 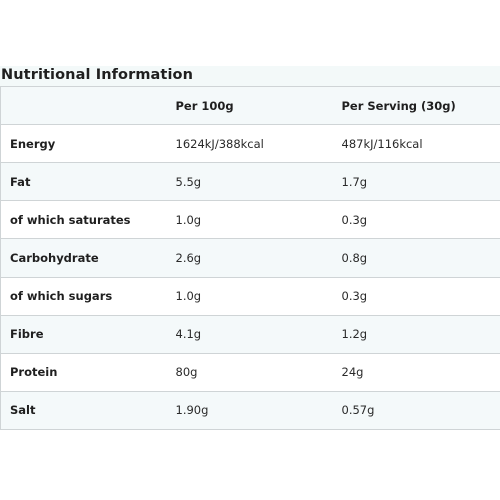 What do you see at coordinates (416, 258) in the screenshot?
I see `per-serving-value: 0.8g` at bounding box center [416, 258].